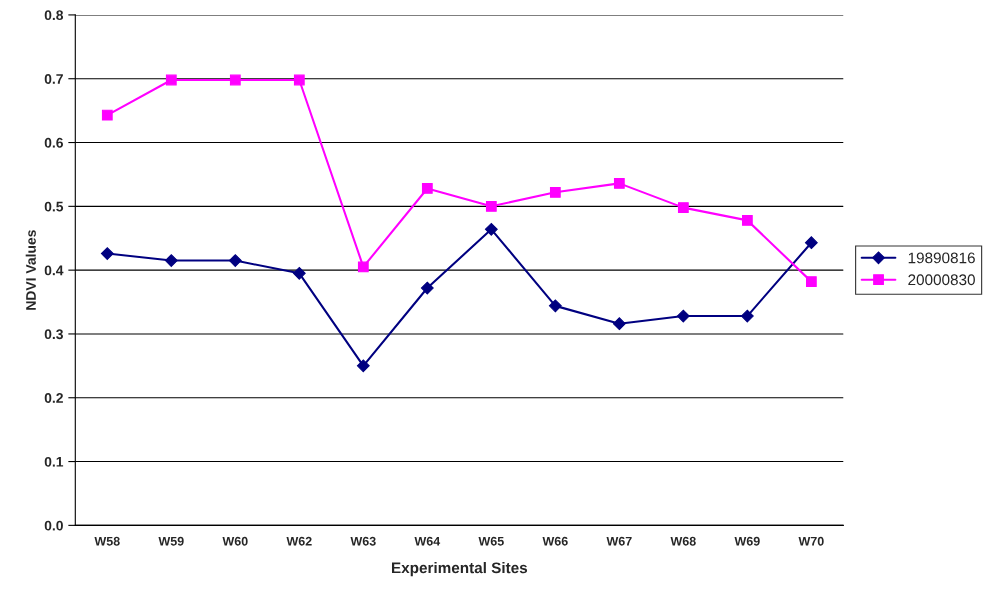 The image size is (1004, 597). What do you see at coordinates (53, 525) in the screenshot?
I see `y-tick-label: 0.0` at bounding box center [53, 525].